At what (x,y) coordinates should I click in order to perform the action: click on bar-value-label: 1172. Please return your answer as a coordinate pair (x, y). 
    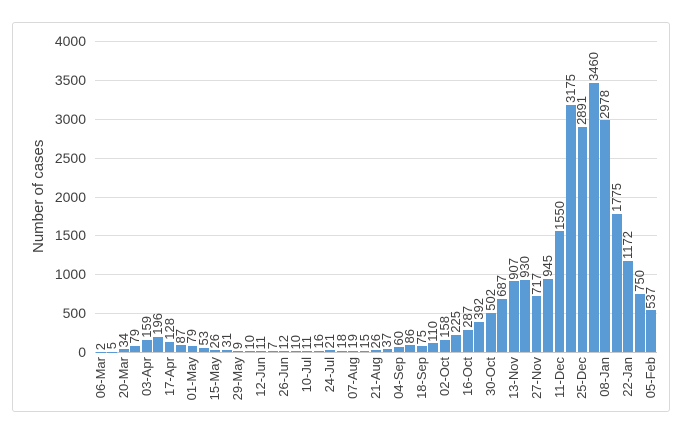
    Looking at the image, I should click on (628, 244).